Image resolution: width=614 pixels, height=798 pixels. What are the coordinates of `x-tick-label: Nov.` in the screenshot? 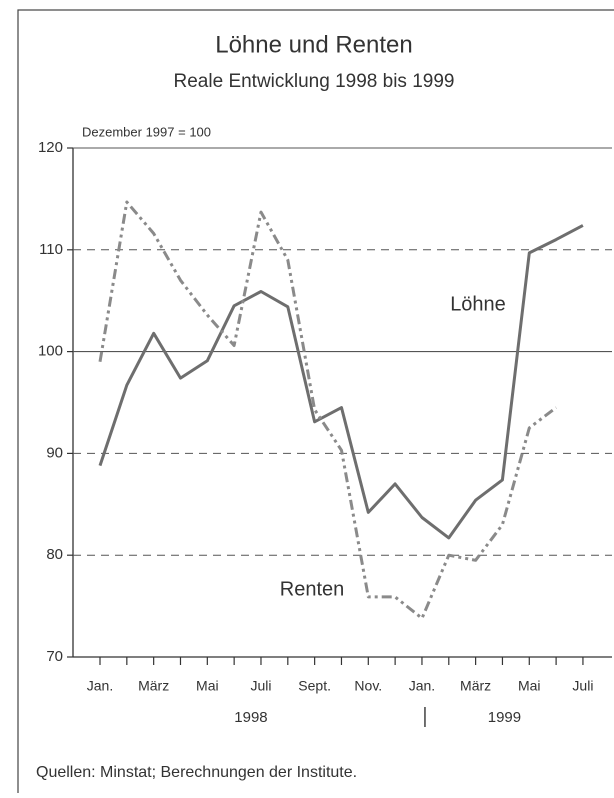 It's located at (368, 686).